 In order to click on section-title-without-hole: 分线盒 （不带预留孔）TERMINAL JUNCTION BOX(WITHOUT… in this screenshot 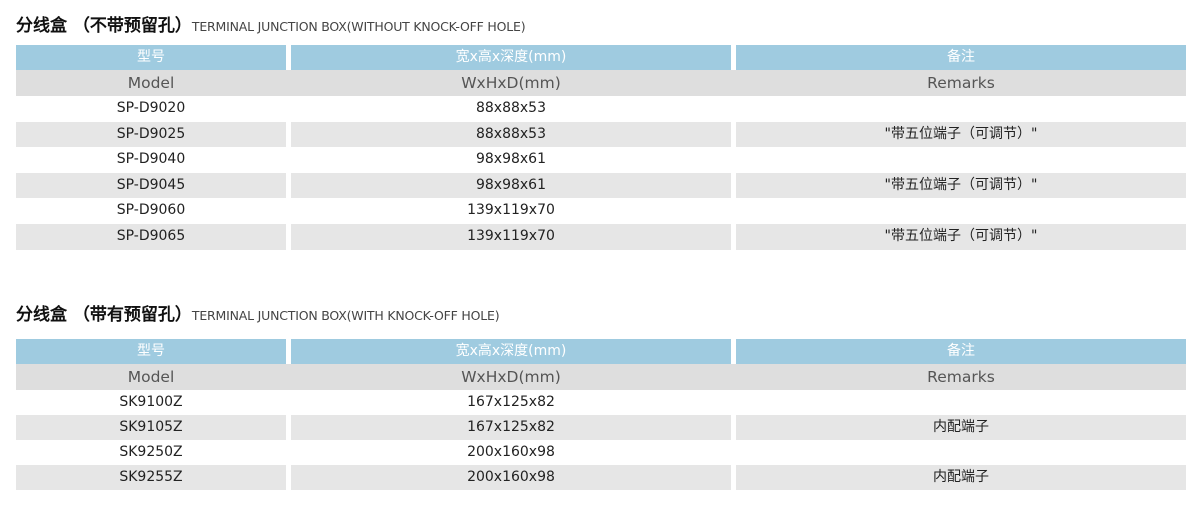, I will do `click(271, 26)`.